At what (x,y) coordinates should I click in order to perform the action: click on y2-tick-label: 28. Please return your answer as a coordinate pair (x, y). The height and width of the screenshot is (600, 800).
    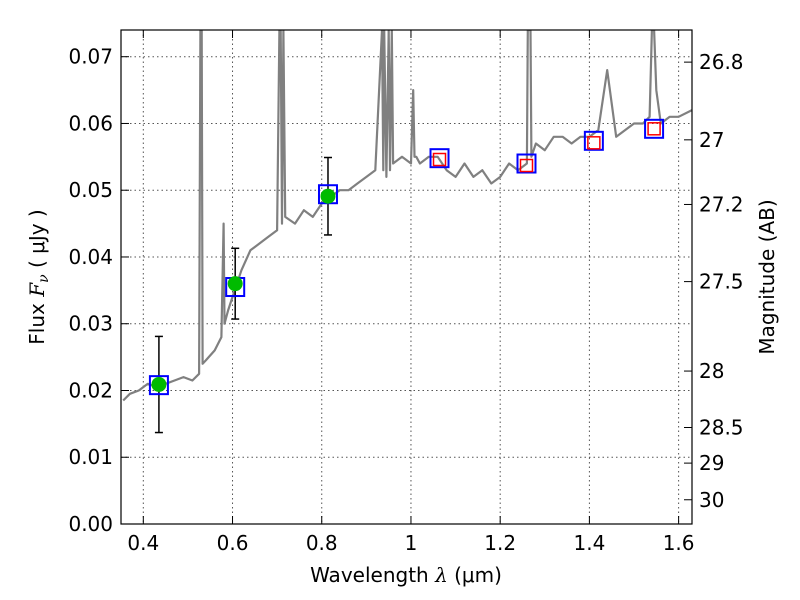
    Looking at the image, I should click on (711, 371).